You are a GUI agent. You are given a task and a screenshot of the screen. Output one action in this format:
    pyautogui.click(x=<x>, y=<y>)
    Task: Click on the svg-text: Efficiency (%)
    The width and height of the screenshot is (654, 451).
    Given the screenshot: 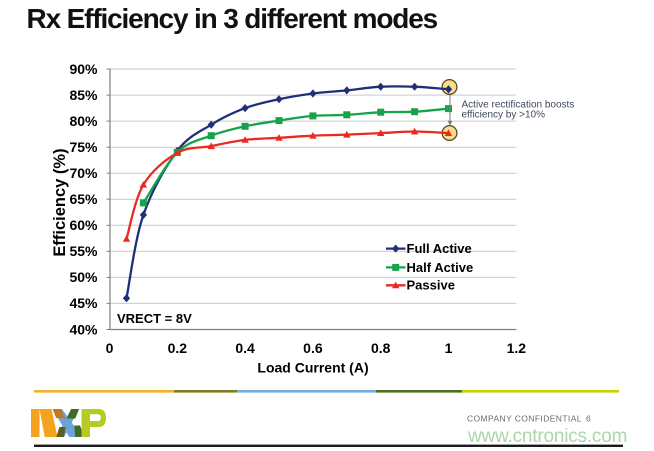 What is the action you would take?
    pyautogui.click(x=60, y=202)
    